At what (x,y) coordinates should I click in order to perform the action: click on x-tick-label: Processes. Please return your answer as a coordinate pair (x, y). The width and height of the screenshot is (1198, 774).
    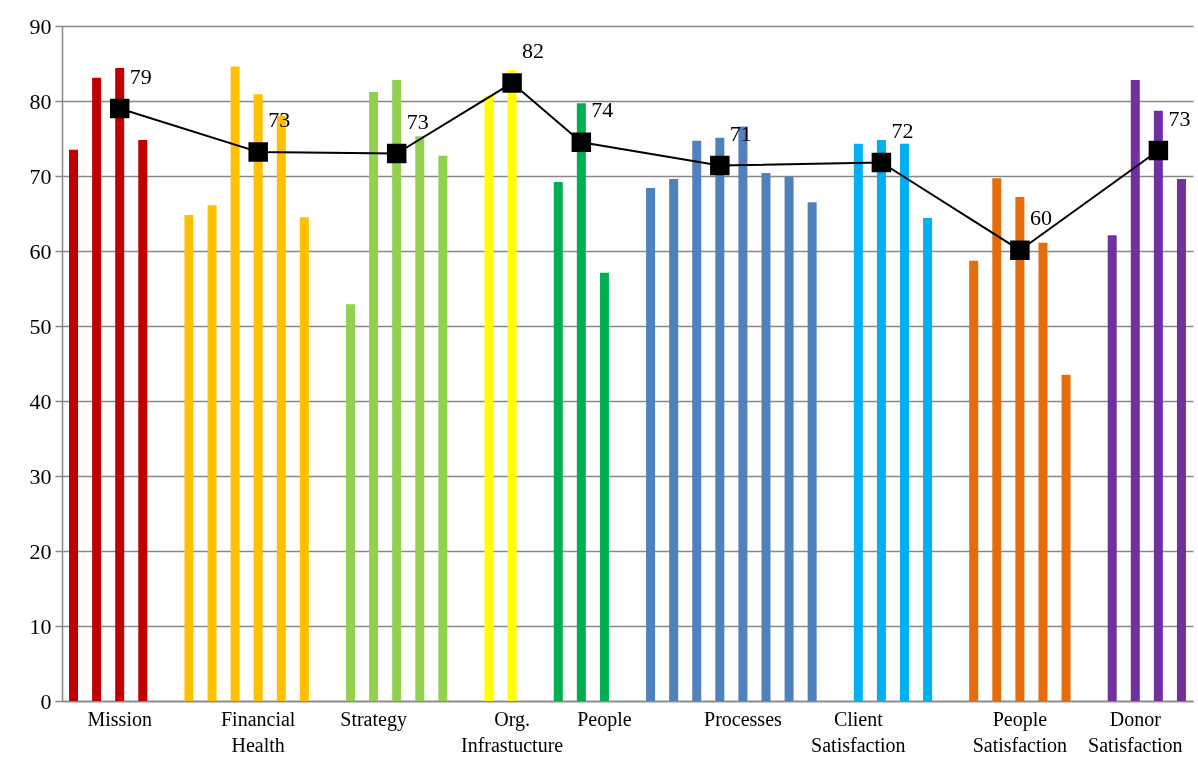
    Looking at the image, I should click on (743, 718).